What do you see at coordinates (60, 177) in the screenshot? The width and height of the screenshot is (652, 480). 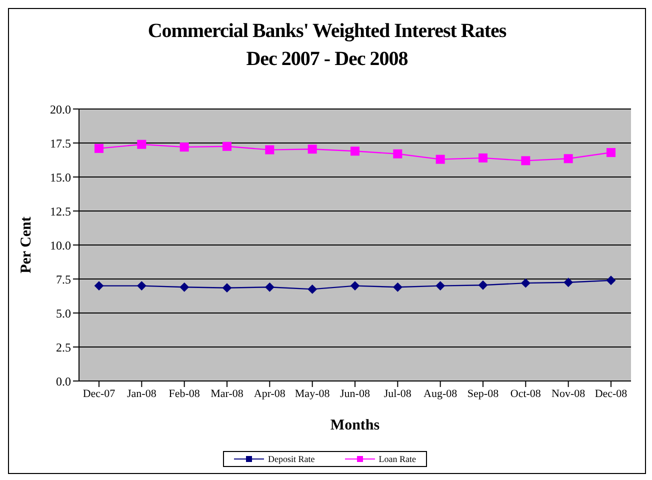 I see `y-tick-label: 15.0` at bounding box center [60, 177].